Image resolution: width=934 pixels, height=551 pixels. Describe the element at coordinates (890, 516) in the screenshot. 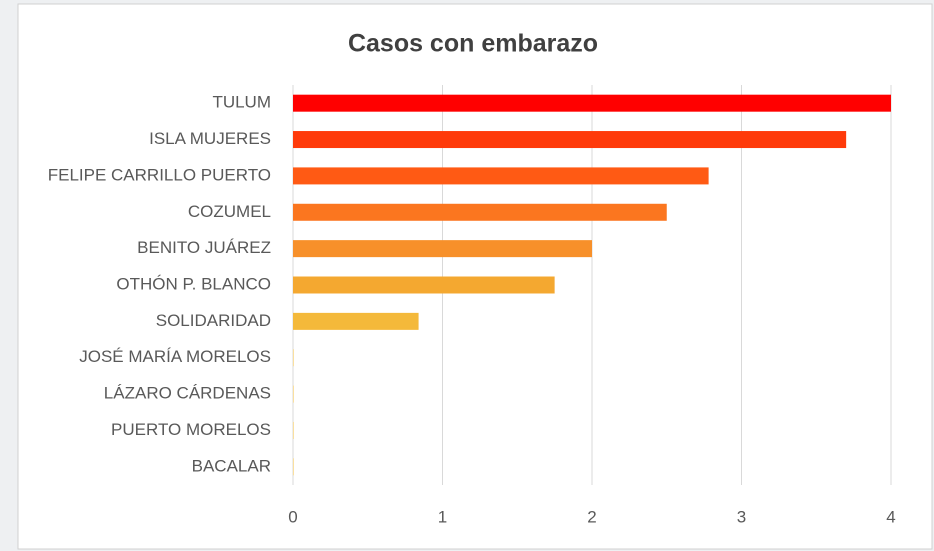

I see `x-tick-label: 4` at that location.